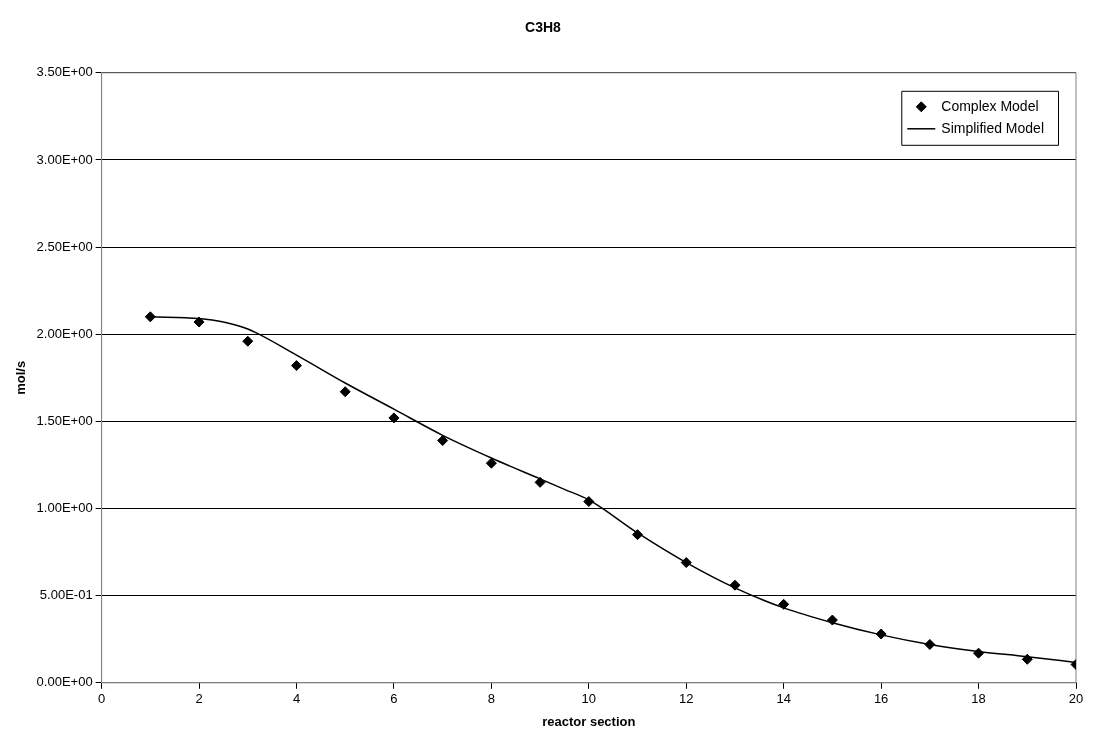 The width and height of the screenshot is (1094, 742). I want to click on x-tick-label: 8, so click(491, 699).